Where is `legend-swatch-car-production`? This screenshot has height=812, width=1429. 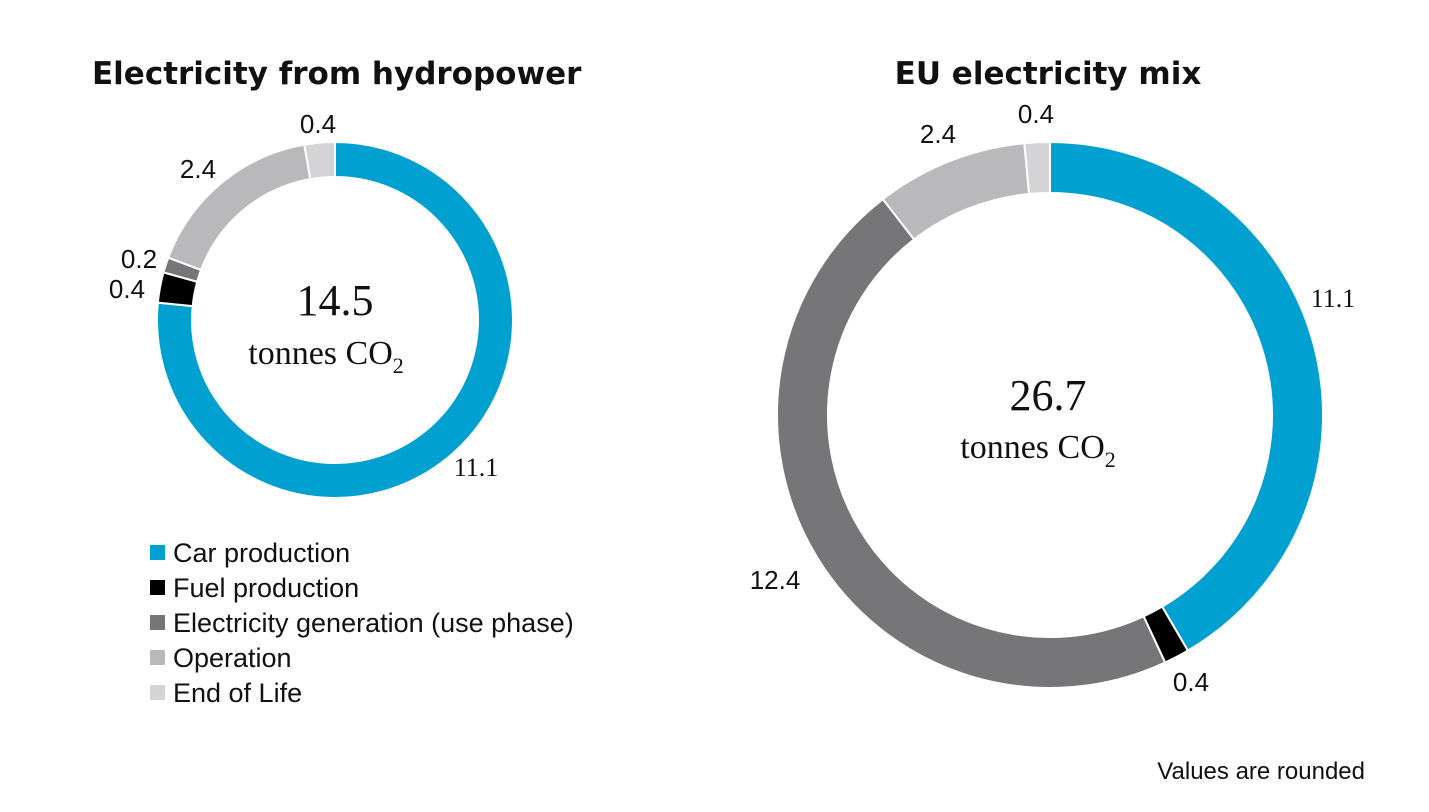 legend-swatch-car-production is located at coordinates (157, 552).